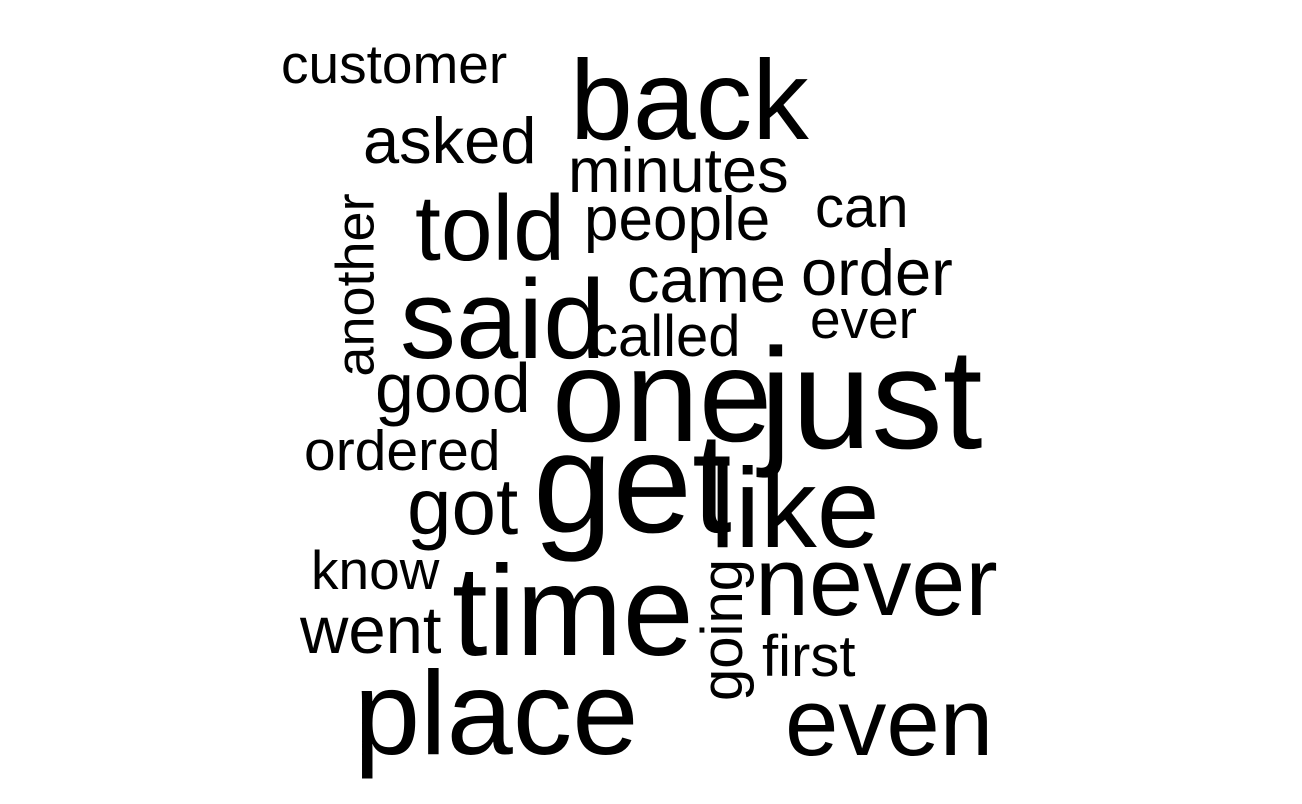 The image size is (1302, 804). What do you see at coordinates (862, 207) in the screenshot?
I see `word-can: can` at bounding box center [862, 207].